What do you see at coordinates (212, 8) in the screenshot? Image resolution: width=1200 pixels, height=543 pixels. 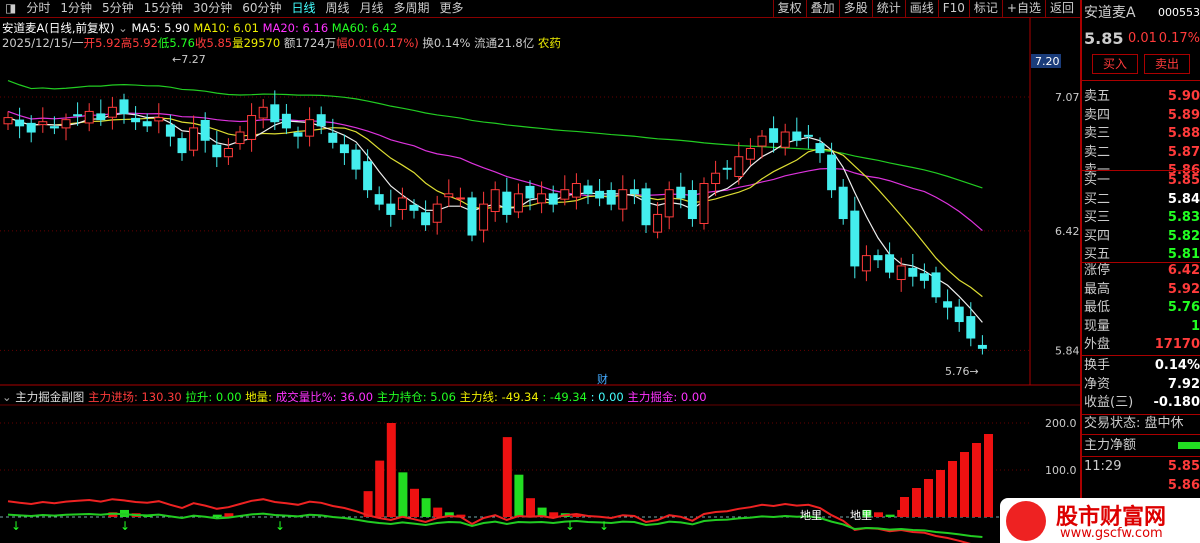 I see `period-tab: 30分钟` at bounding box center [212, 8].